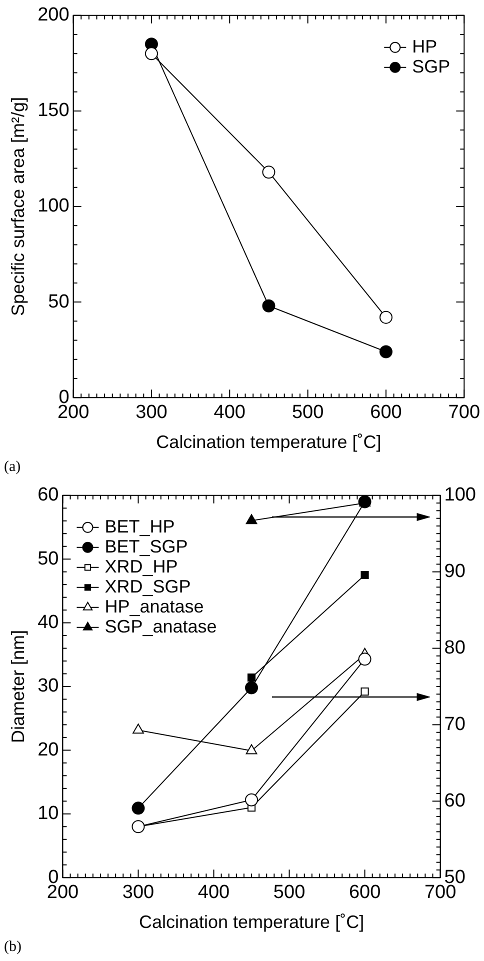  Describe the element at coordinates (48, 686) in the screenshot. I see `y-tick-label: 30` at that location.